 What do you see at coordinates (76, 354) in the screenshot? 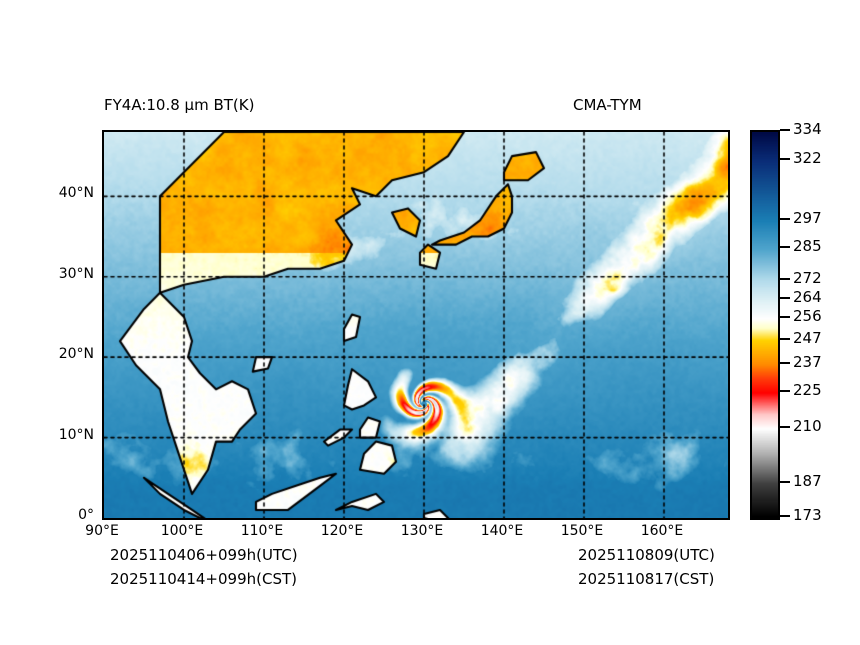
I see `y-tick-20: 20°N` at bounding box center [76, 354].